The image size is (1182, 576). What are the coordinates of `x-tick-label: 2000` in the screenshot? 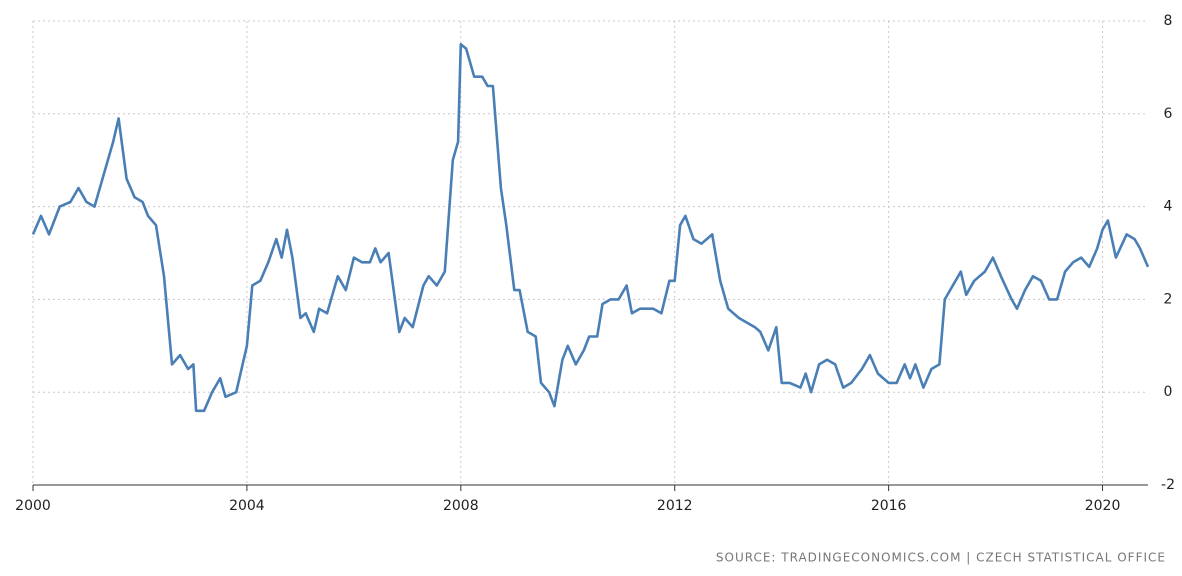 It's located at (33, 506).